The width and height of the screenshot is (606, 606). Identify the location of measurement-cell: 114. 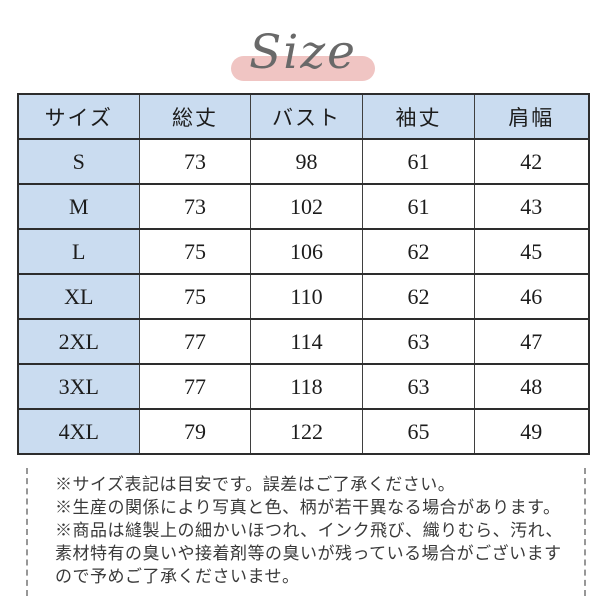
(306, 341).